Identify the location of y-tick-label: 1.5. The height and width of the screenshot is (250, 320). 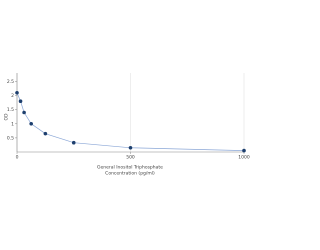
(10, 110).